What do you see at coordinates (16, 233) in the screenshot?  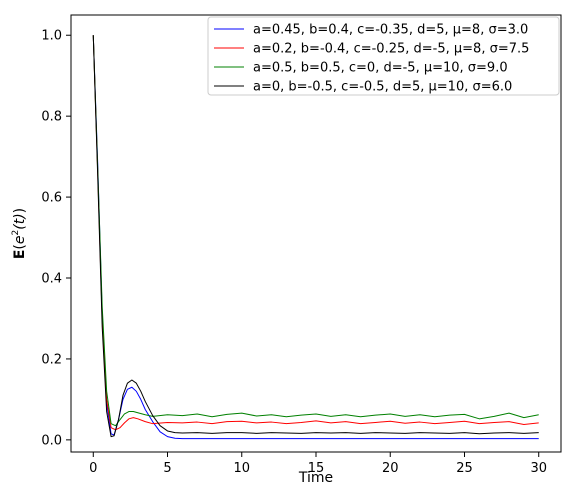 I see `y-axis-label-exponent: 2` at bounding box center [16, 233].